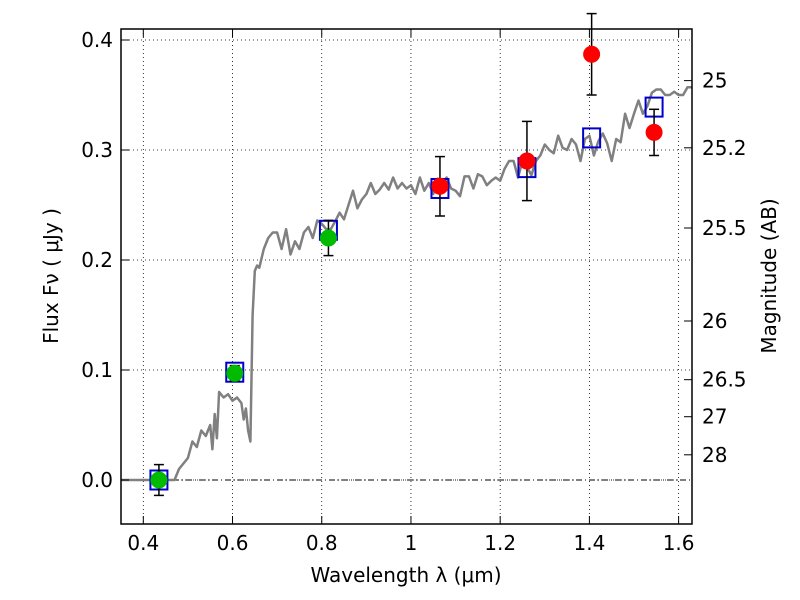 Image resolution: width=800 pixels, height=600 pixels. What do you see at coordinates (97, 370) in the screenshot?
I see `y-tick-label: 0.1` at bounding box center [97, 370].